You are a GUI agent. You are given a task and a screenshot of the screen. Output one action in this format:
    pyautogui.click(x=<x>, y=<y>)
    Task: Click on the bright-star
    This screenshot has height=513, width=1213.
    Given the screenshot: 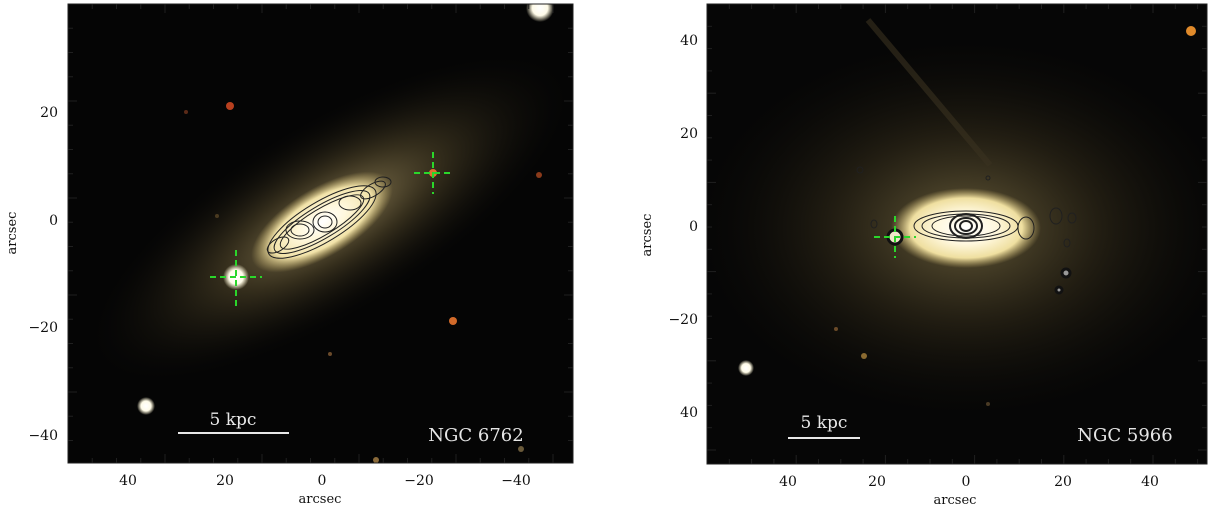 What is the action you would take?
    pyautogui.click(x=746, y=368)
    